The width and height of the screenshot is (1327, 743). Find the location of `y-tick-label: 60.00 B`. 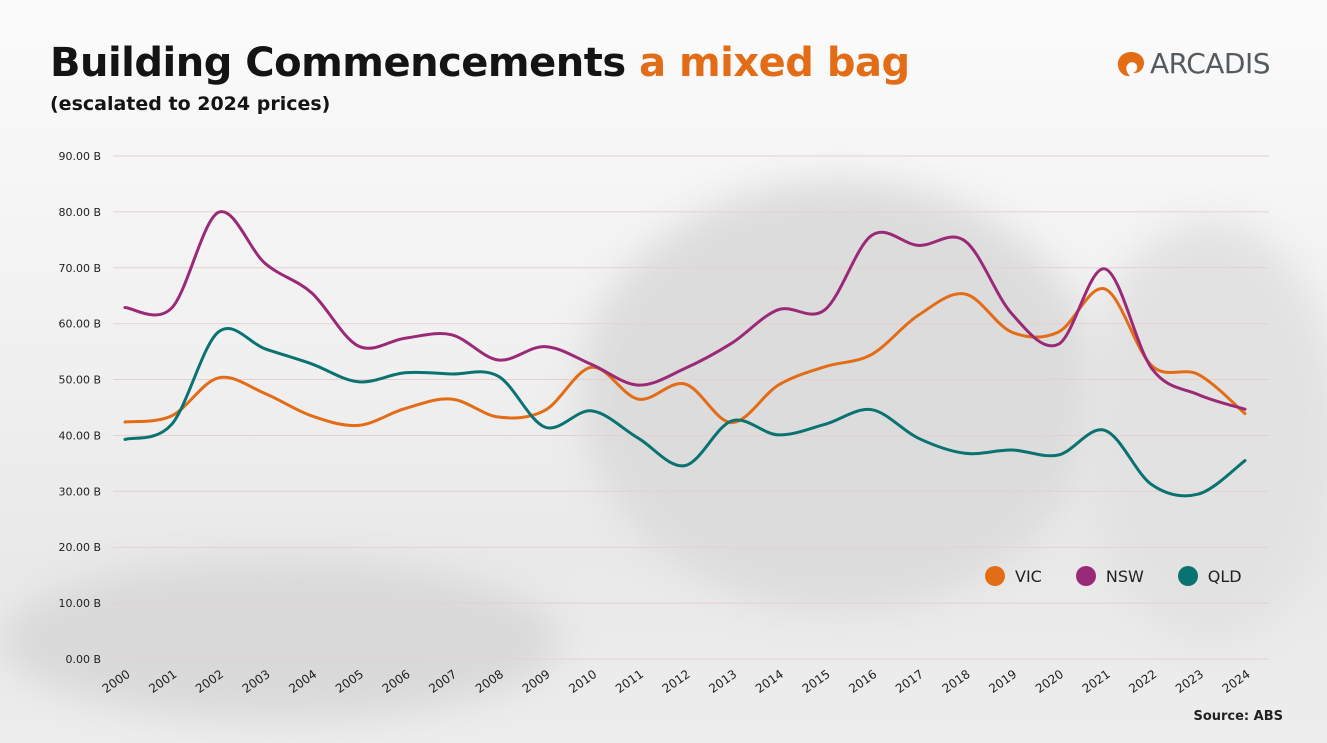

y-tick-label: 60.00 B is located at coordinates (79, 324).